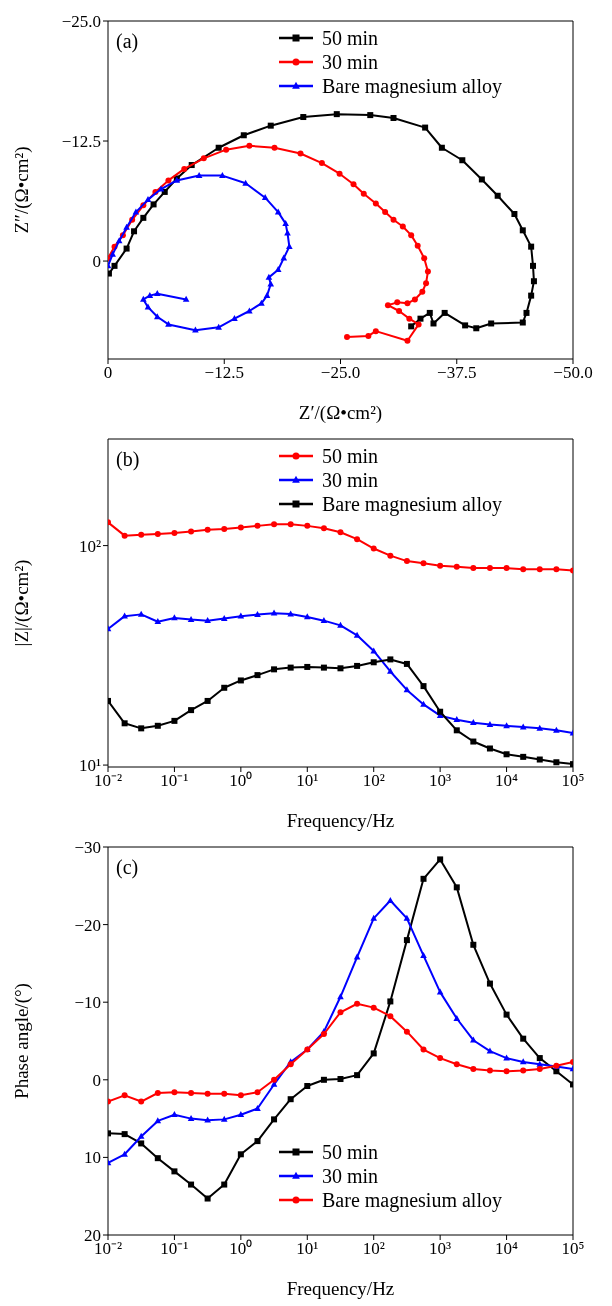  Describe the element at coordinates (89, 546) in the screenshot. I see `y-tick-label: 10²` at that location.